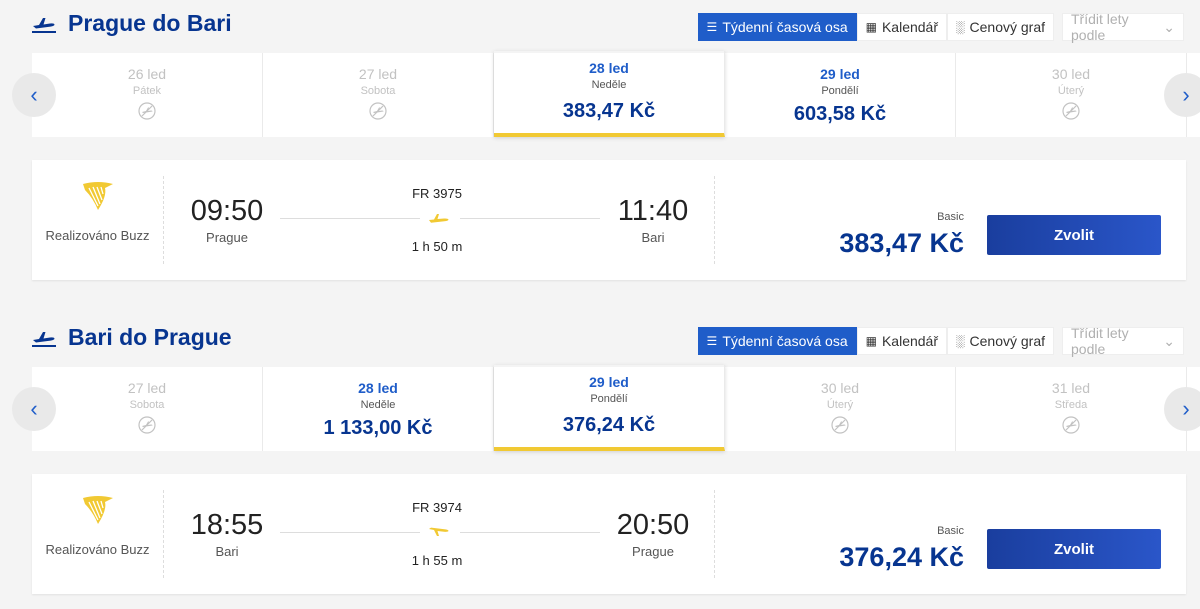 Image resolution: width=1200 pixels, height=609 pixels. I want to click on list-icon: ☰, so click(712, 341).